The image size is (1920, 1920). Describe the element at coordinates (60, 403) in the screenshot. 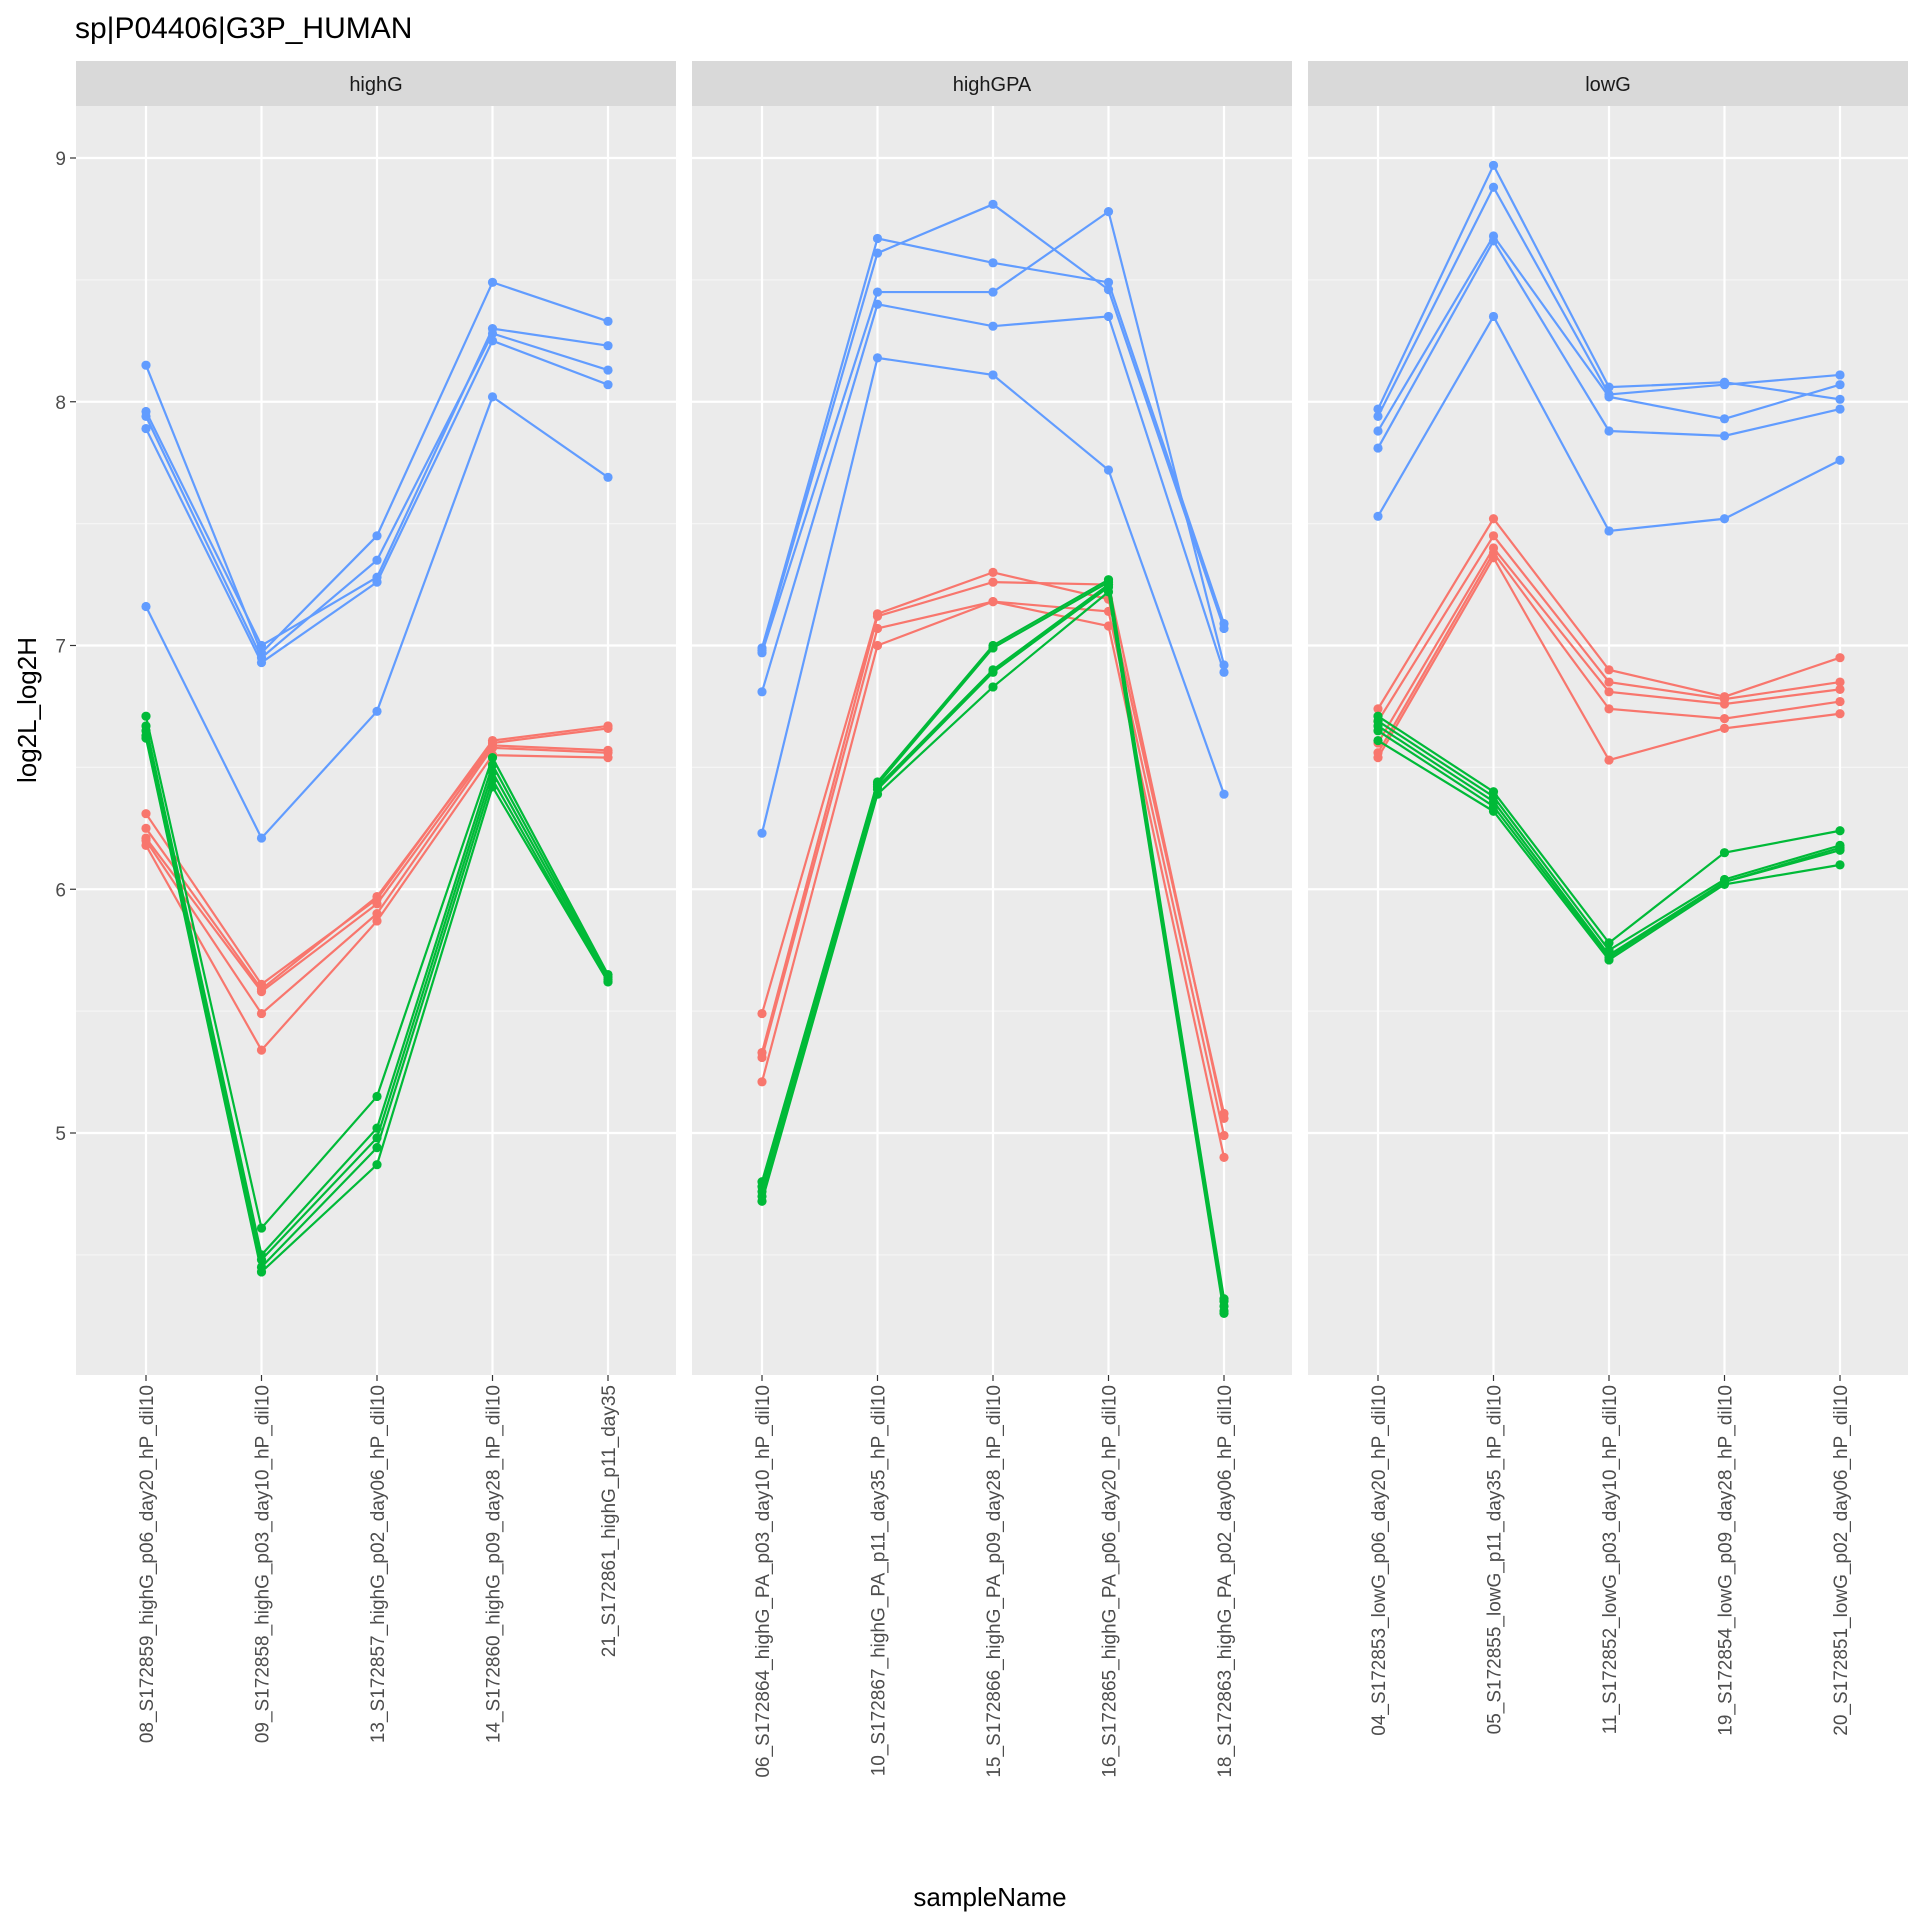

I see `y-tick-label: 8` at that location.